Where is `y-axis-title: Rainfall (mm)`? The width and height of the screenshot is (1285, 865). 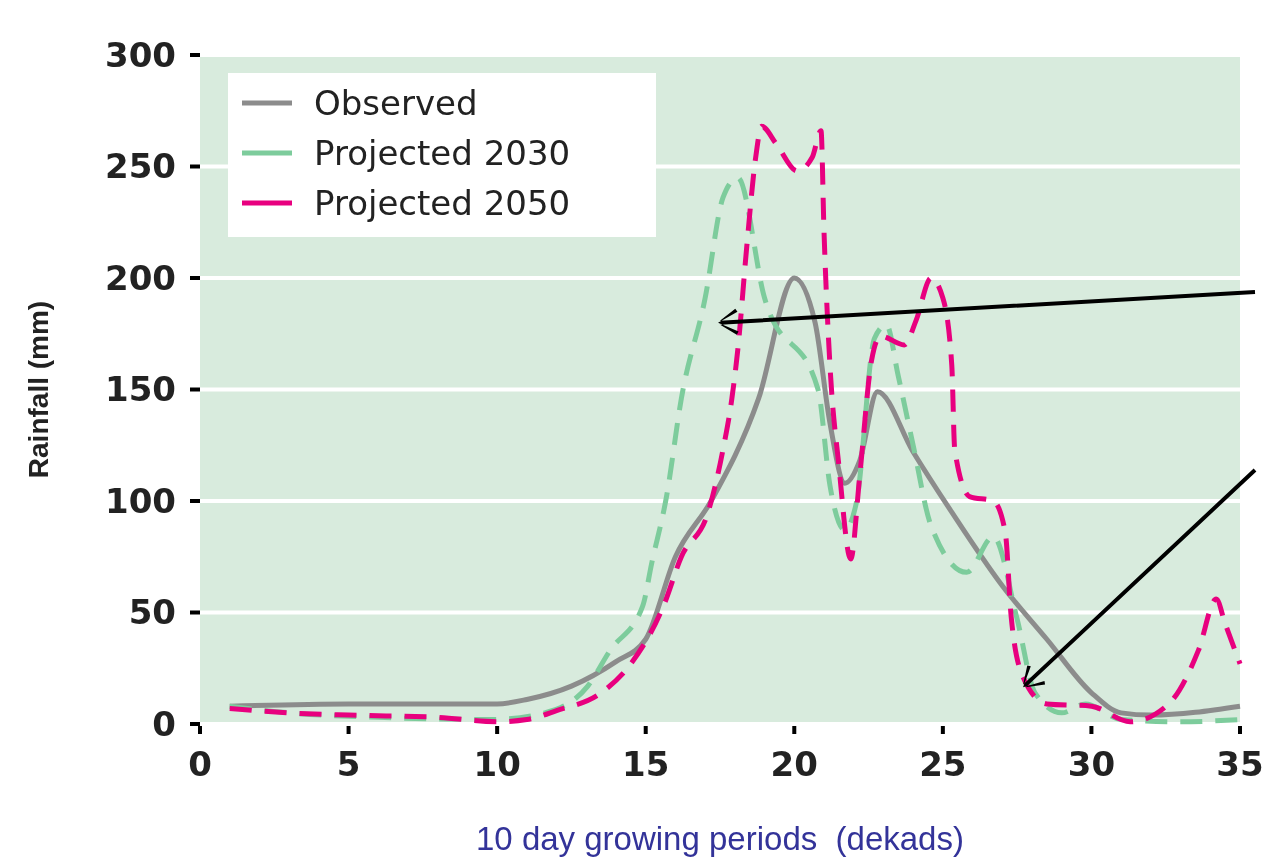 y-axis-title: Rainfall (mm) is located at coordinates (38, 389).